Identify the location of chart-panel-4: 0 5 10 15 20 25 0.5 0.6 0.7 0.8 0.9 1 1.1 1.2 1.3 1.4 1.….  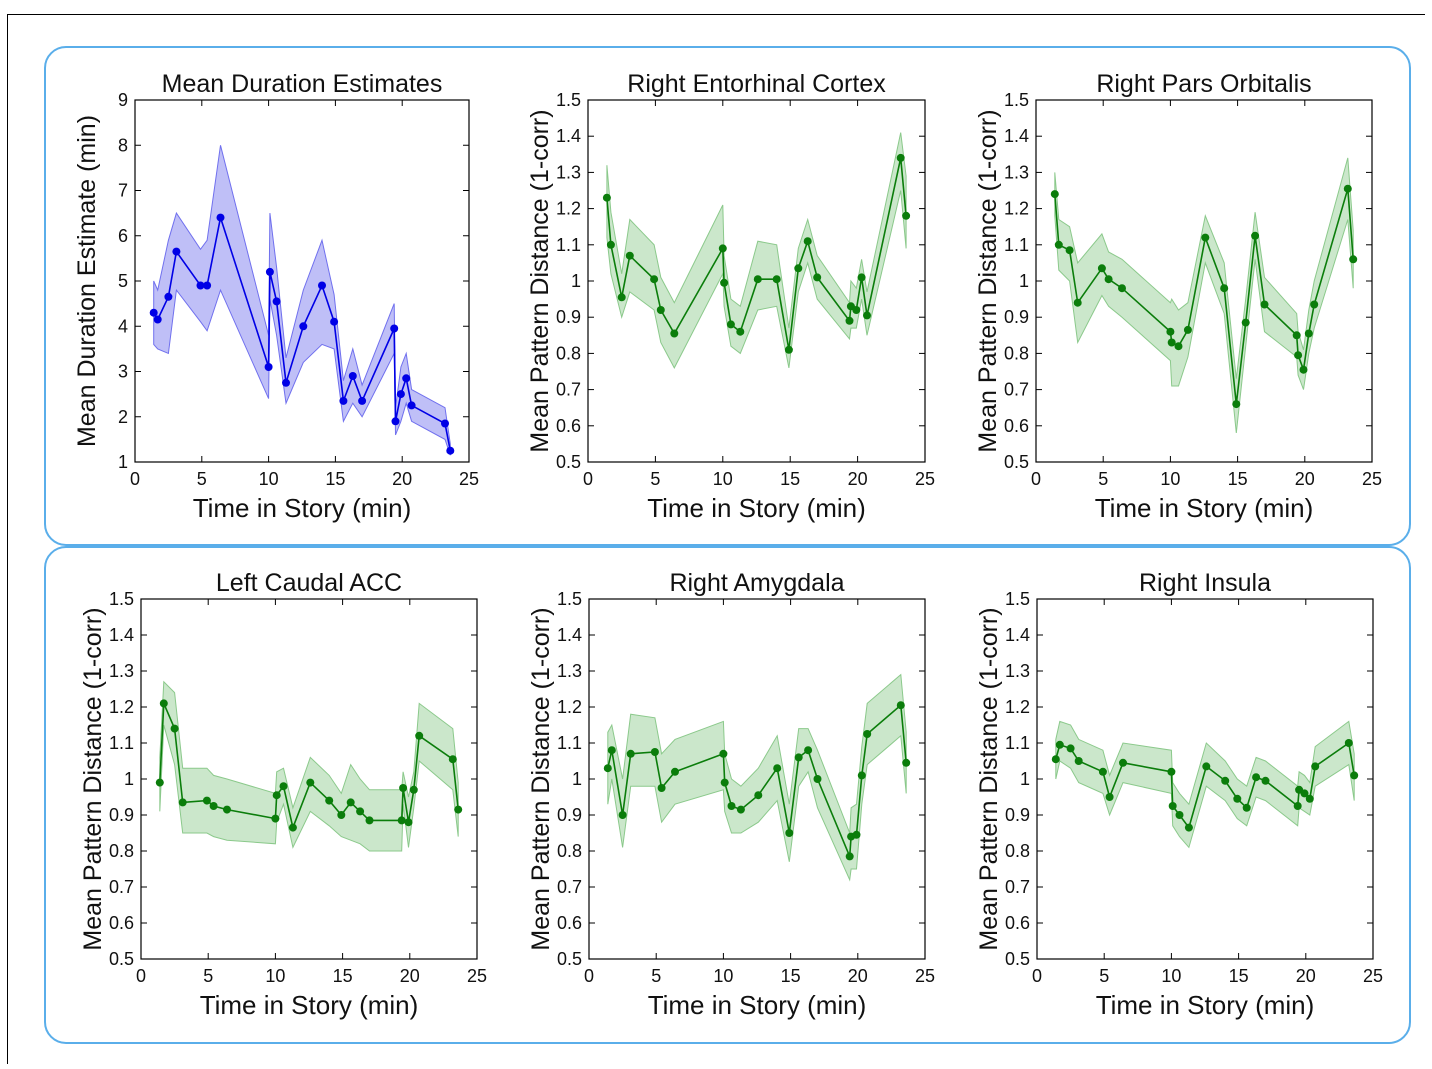
(283, 794).